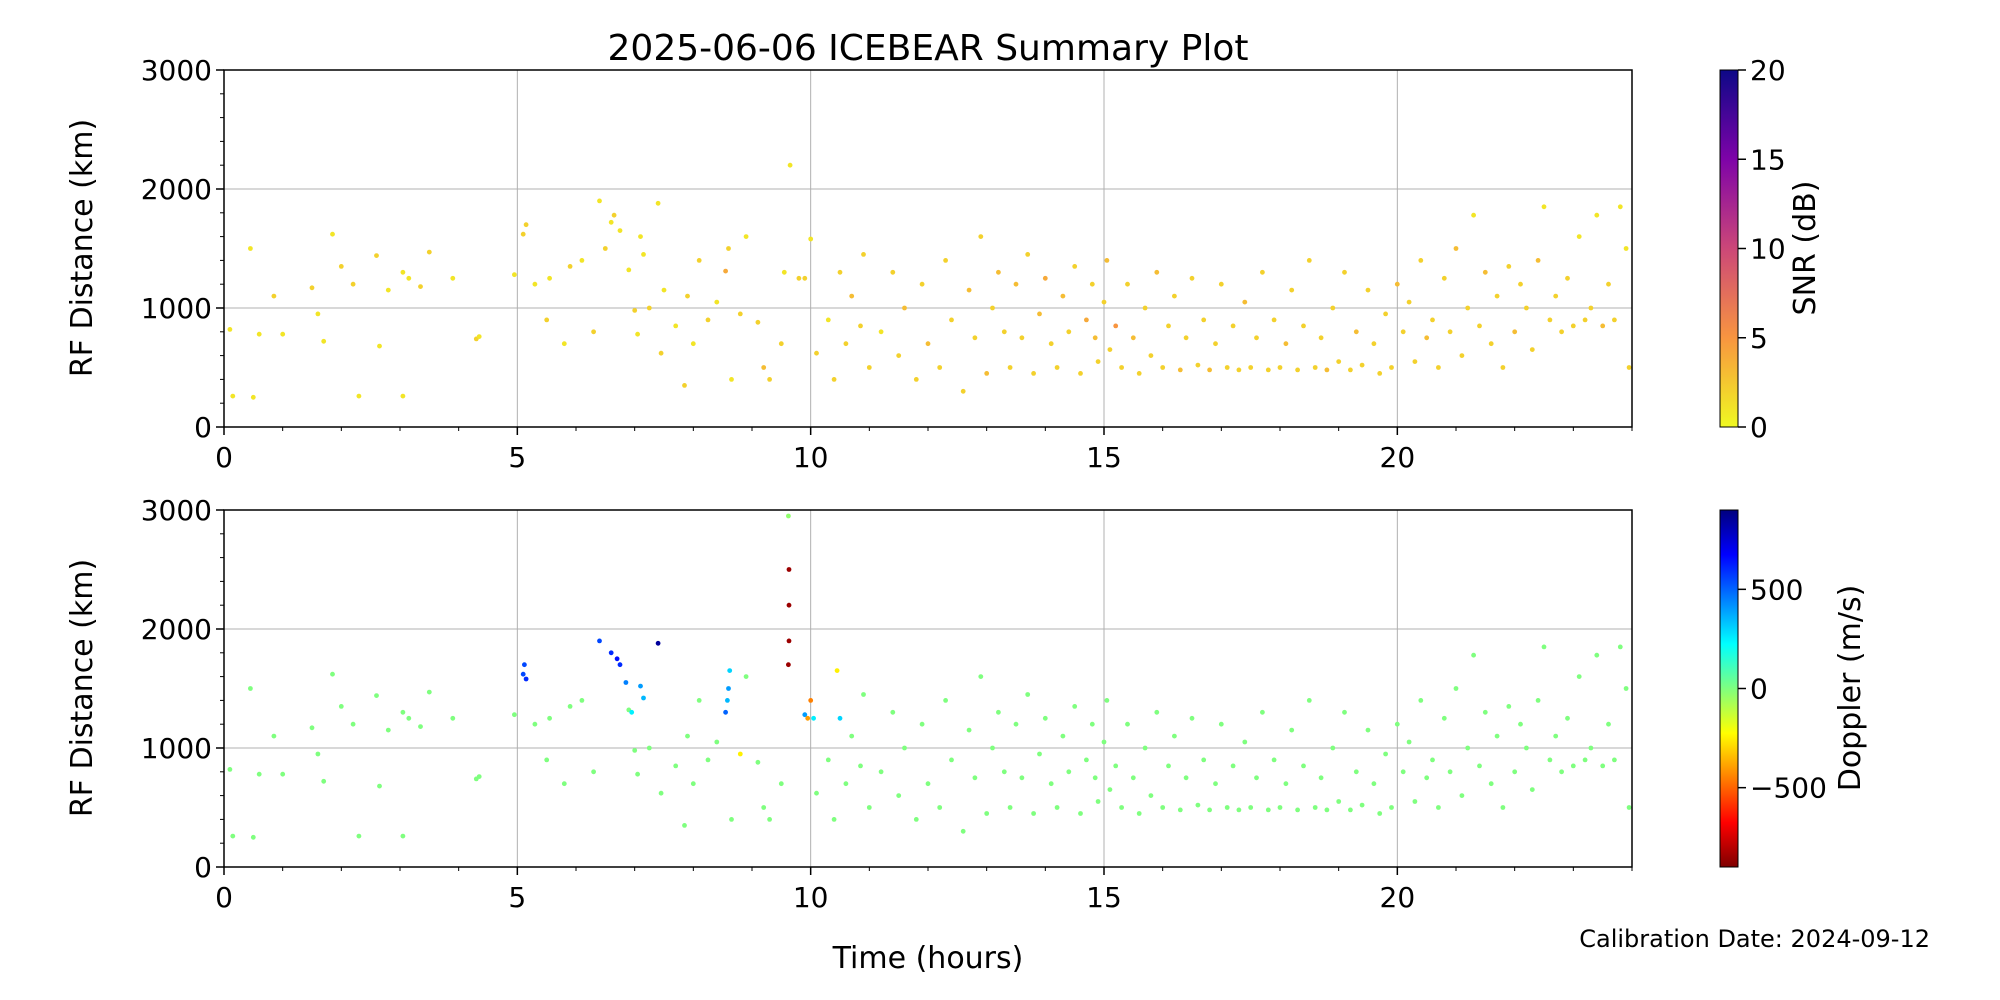 The height and width of the screenshot is (1000, 2000). Describe the element at coordinates (176, 510) in the screenshot. I see `doppler-panel-ytick-label: 3000` at that location.